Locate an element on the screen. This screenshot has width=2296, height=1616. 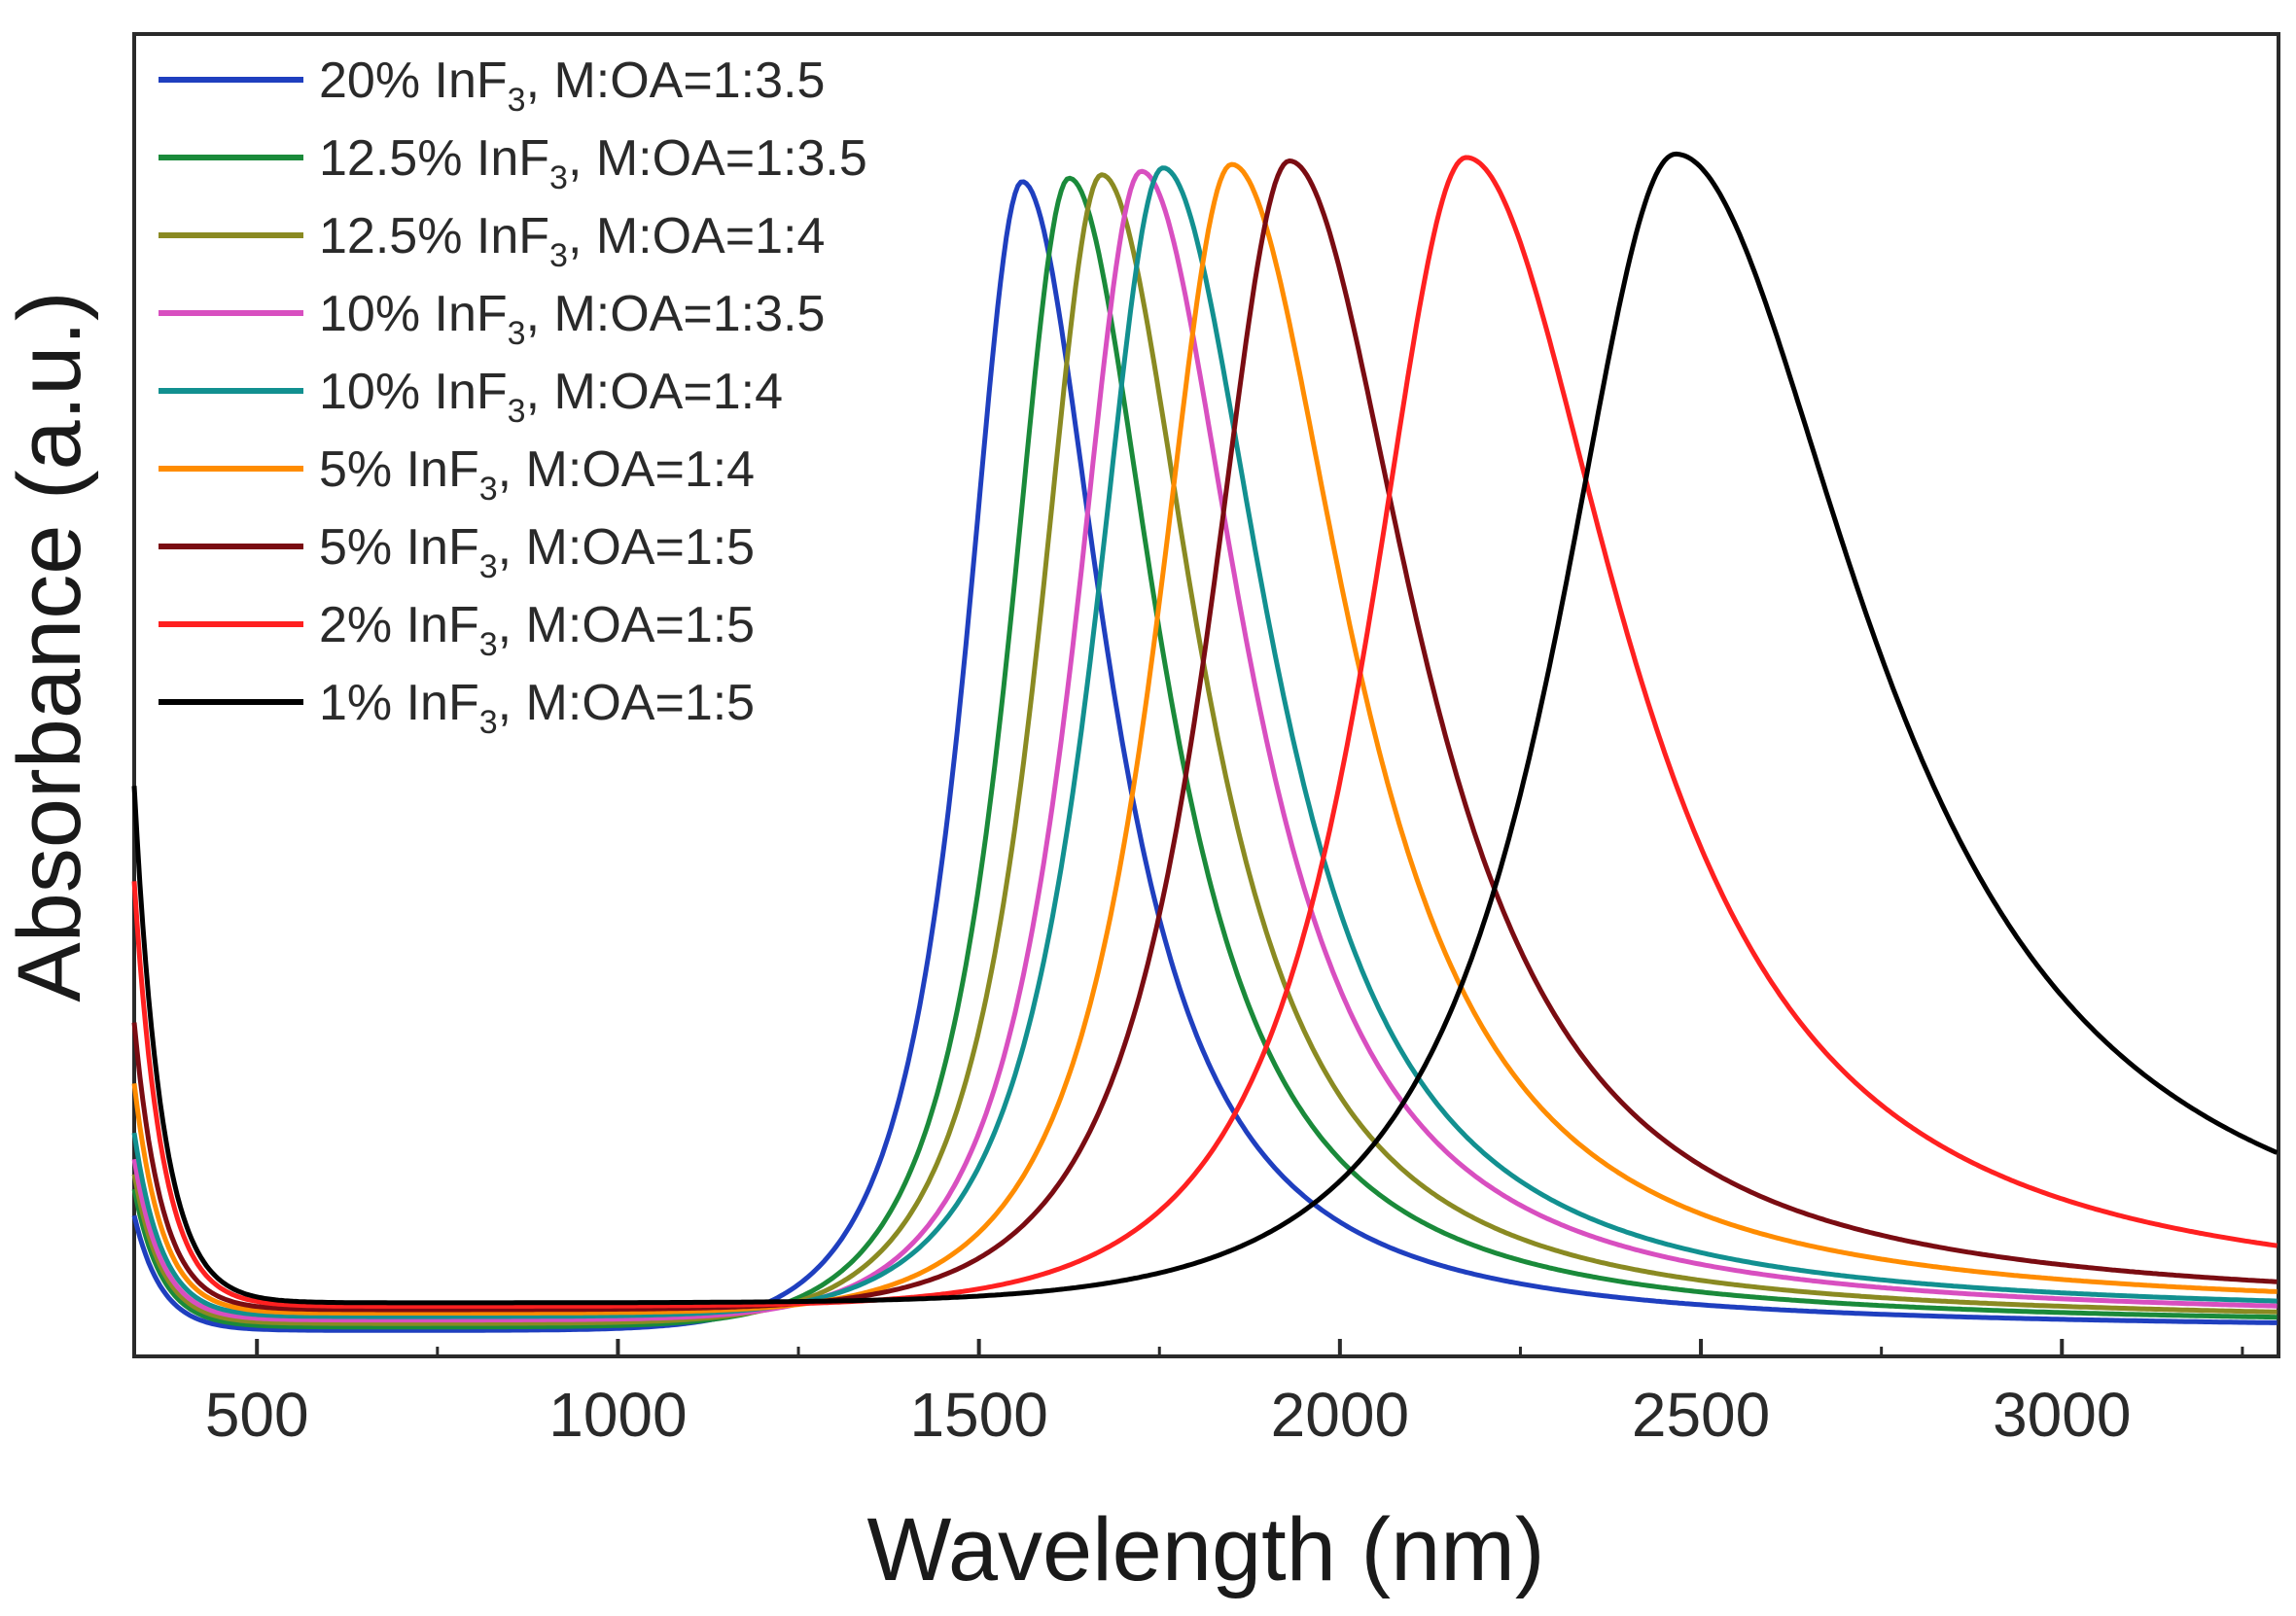
legend-label: 10% InF3, M:OA=1:3.5 is located at coordinates (572, 319).